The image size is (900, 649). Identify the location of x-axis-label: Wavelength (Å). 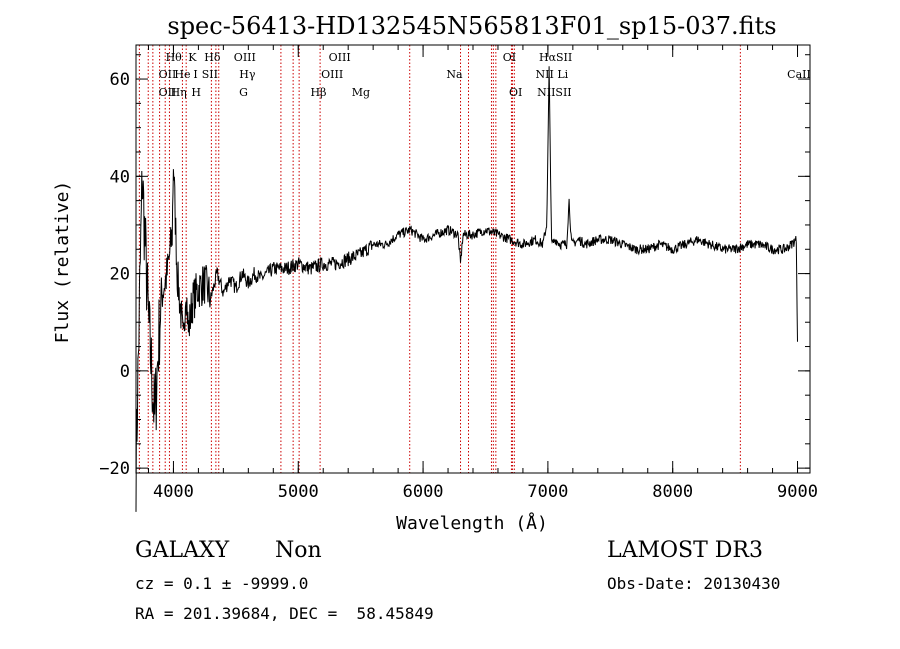
(472, 523).